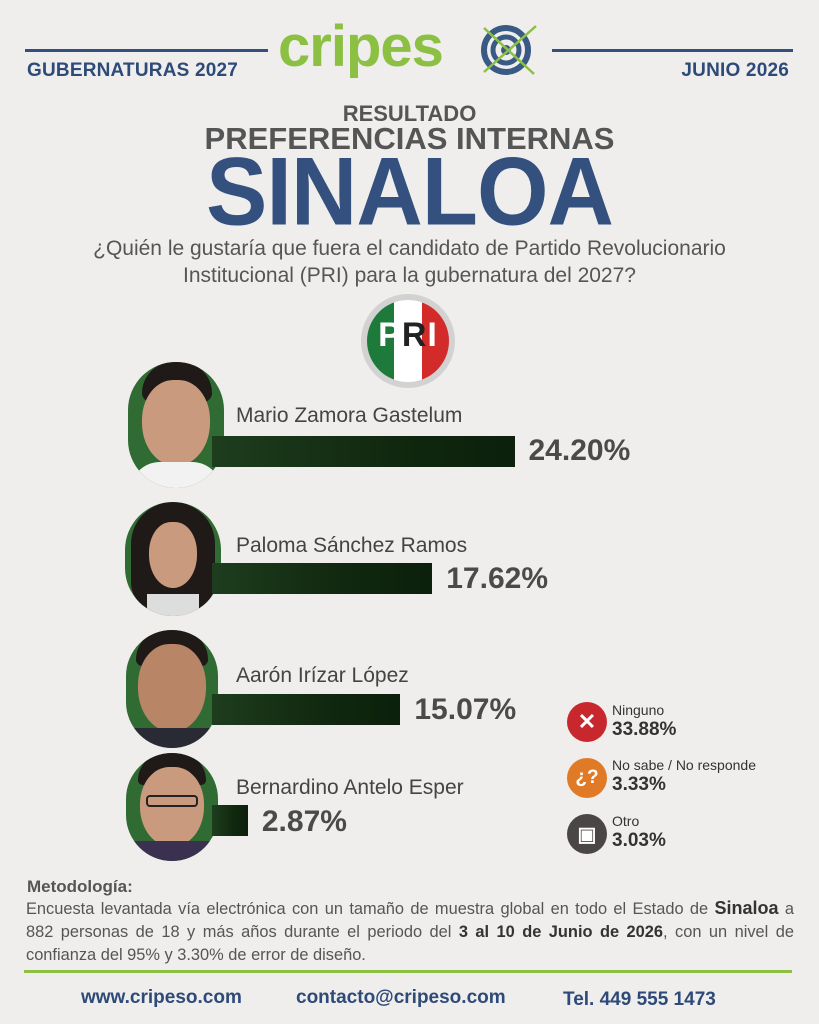 This screenshot has height=1024, width=819. Describe the element at coordinates (361, 46) in the screenshot. I see `brand-logo-text: cripes` at that location.